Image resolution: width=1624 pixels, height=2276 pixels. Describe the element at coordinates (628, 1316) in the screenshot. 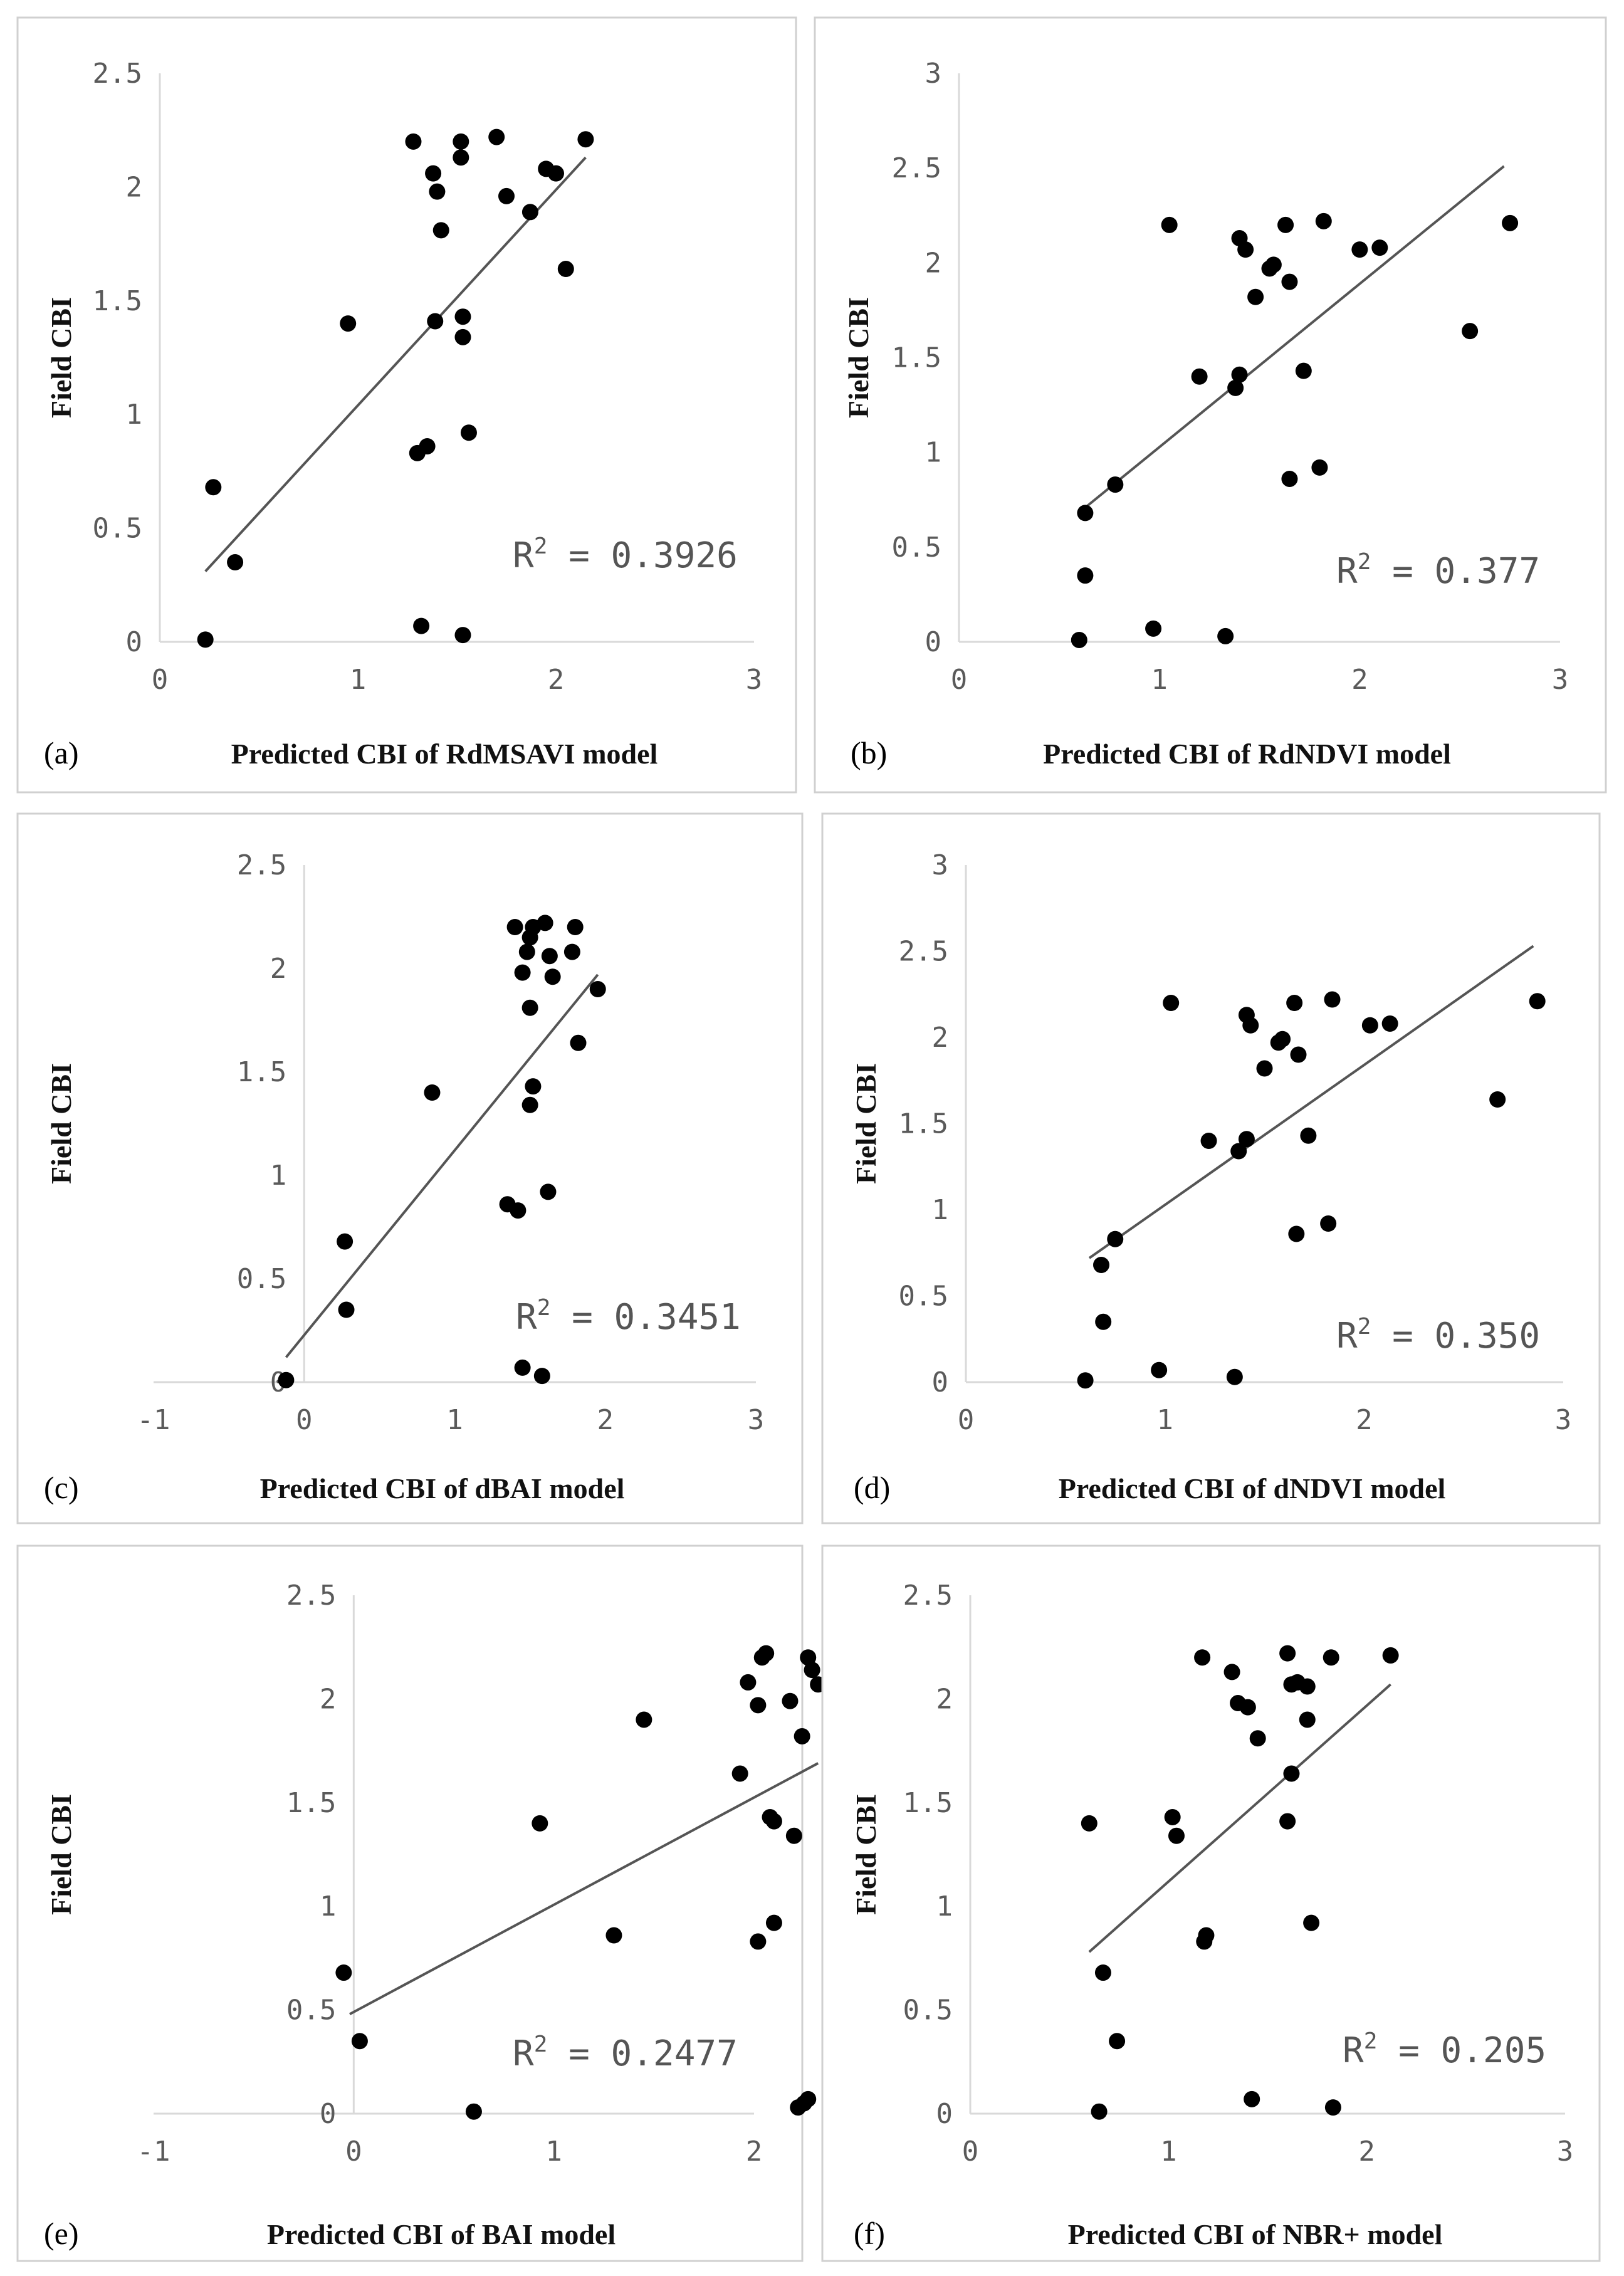

I see `r-squared-label: R2 = 0.3451` at that location.